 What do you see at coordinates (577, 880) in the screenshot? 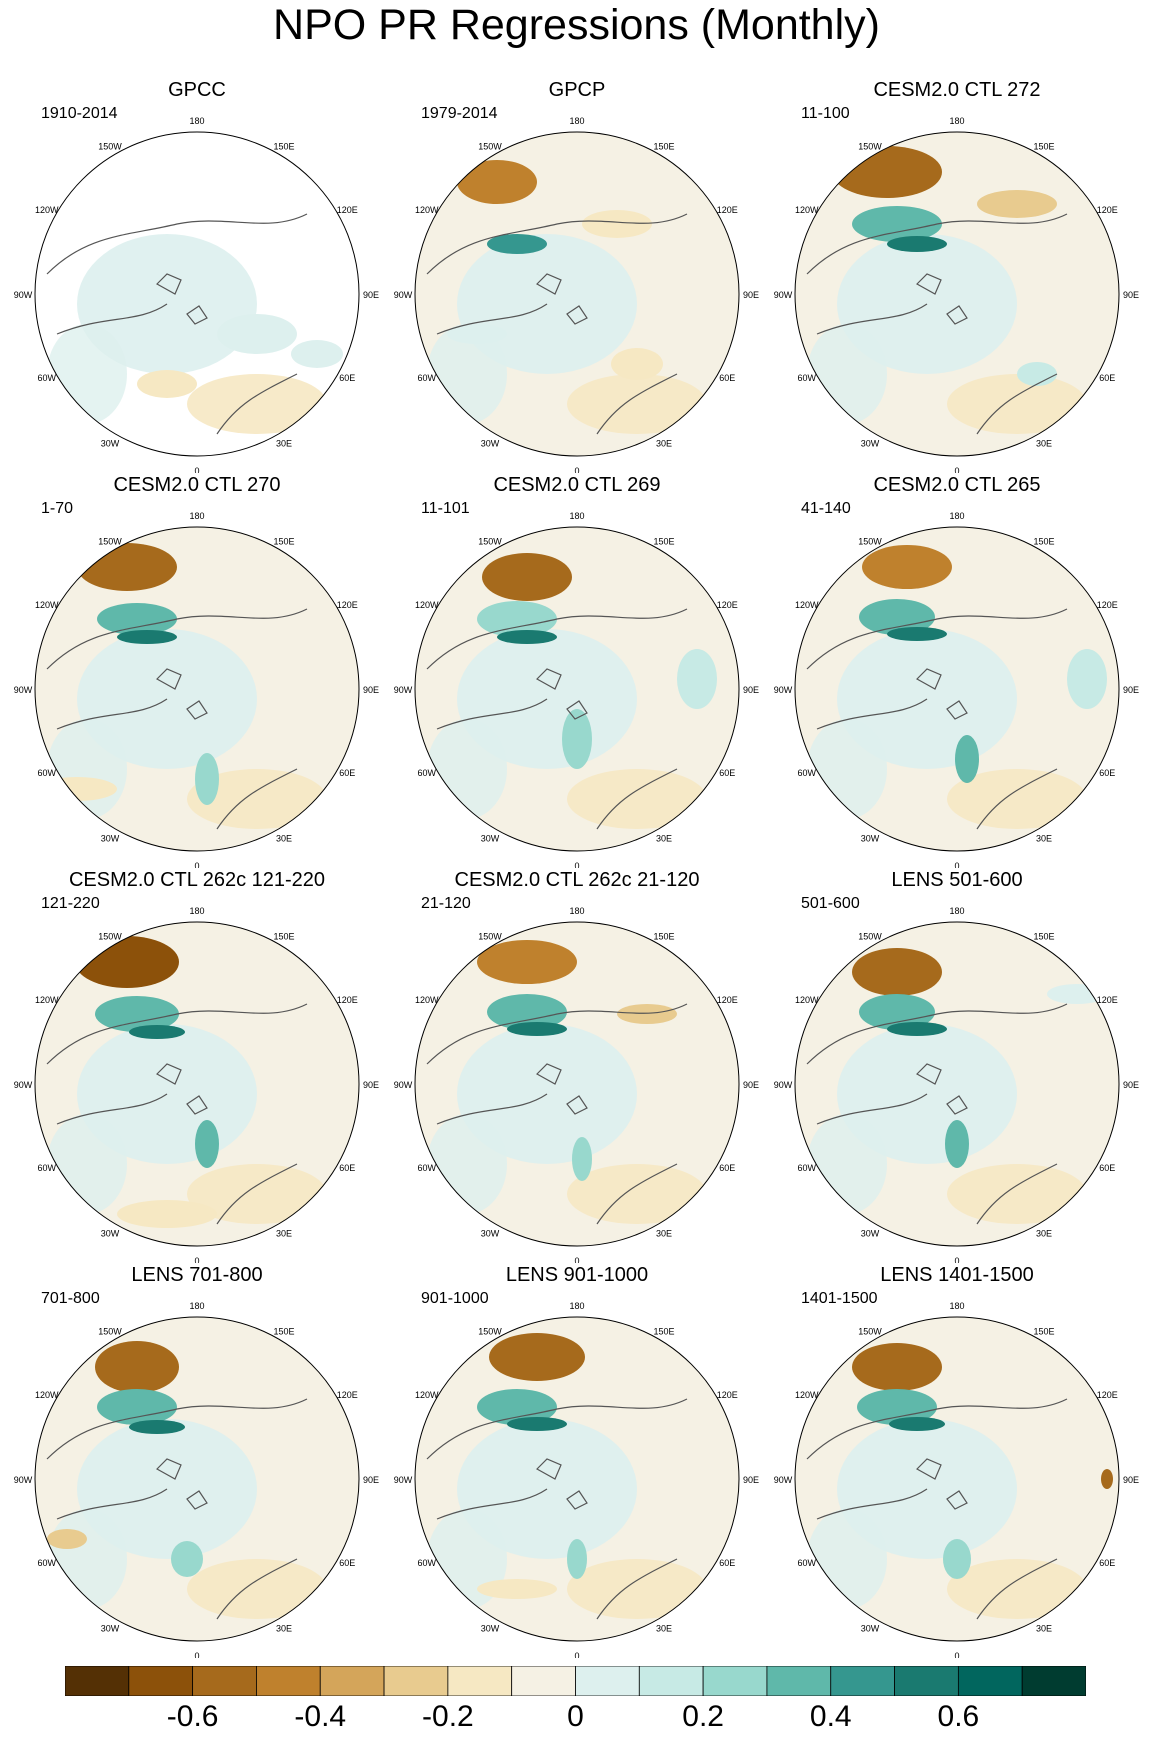
I see `panel-title: CESM2.0 CTL 262c 21-120` at bounding box center [577, 880].